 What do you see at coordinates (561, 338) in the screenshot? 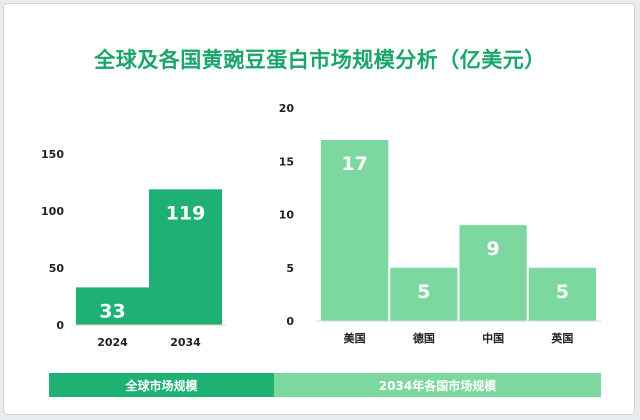
I see `country-x-tick-label: 英国` at bounding box center [561, 338].